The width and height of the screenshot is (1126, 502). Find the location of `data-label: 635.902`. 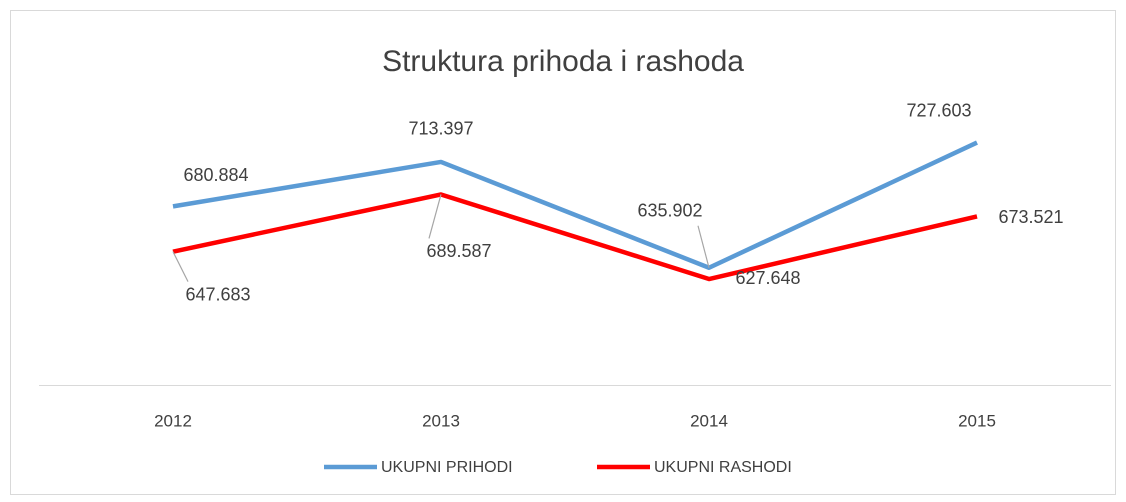

data-label: 635.902 is located at coordinates (669, 210).